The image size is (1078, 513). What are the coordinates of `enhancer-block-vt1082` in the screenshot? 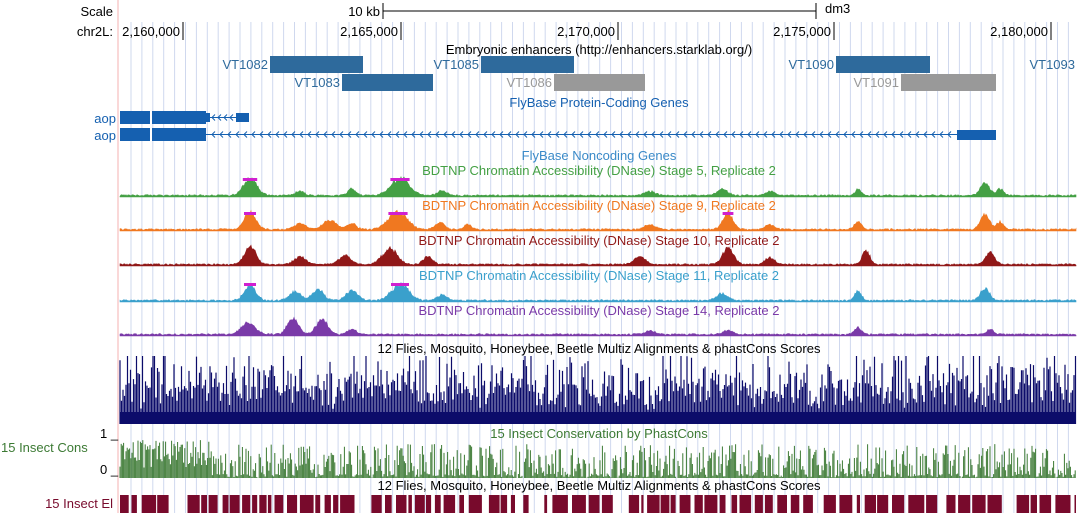 It's located at (316, 64).